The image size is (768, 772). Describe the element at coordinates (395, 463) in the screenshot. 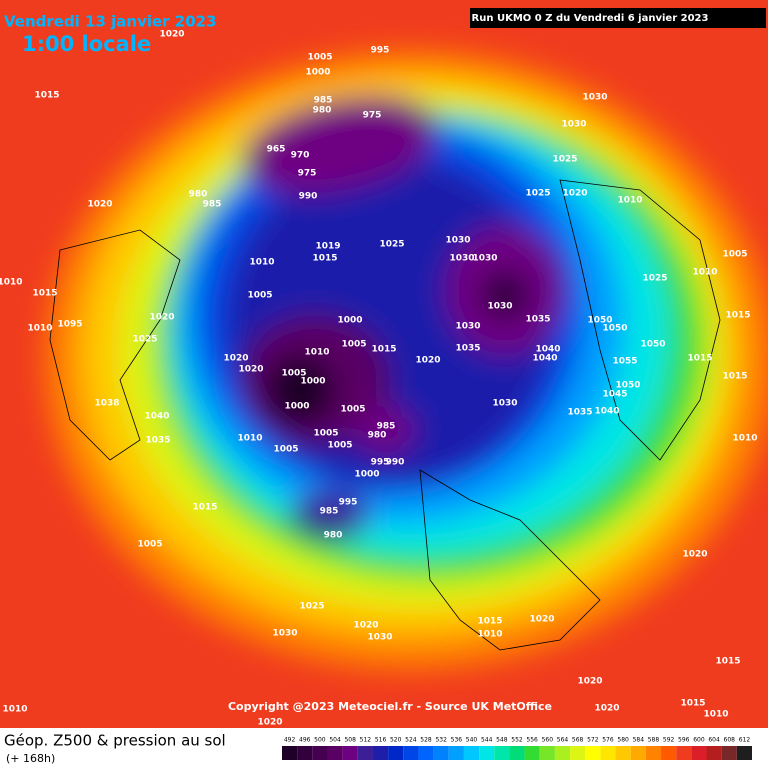

I see `isobar-label: 990` at that location.